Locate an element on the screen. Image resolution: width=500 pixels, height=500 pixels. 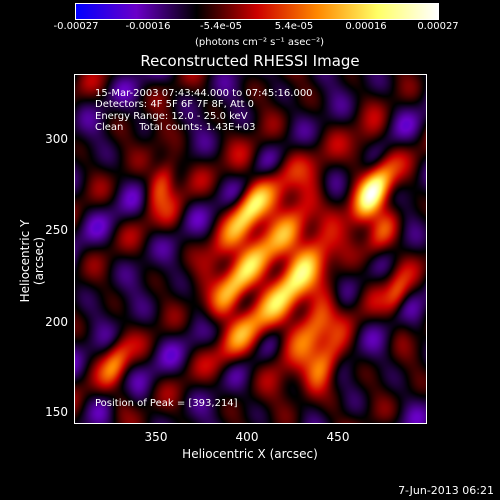
datestamp: 7-Jun-2013 06:21 is located at coordinates (446, 490).